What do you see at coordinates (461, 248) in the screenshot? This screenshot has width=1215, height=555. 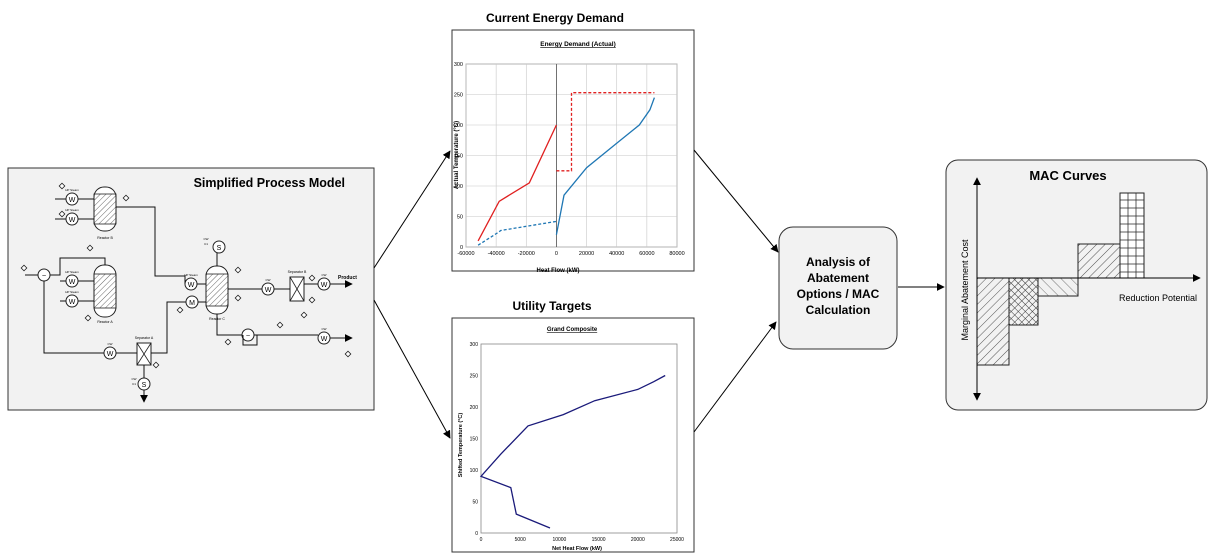 I see `energy-y-tick-label: 0` at bounding box center [461, 248].